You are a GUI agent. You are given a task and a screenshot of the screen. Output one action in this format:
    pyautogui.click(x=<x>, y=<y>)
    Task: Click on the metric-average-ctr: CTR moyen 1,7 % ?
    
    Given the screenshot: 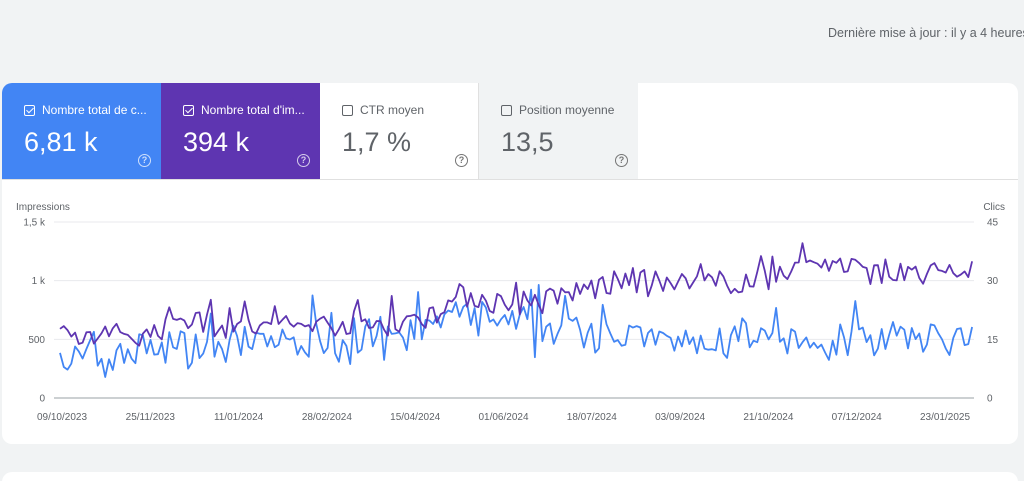 What is the action you would take?
    pyautogui.click(x=399, y=131)
    